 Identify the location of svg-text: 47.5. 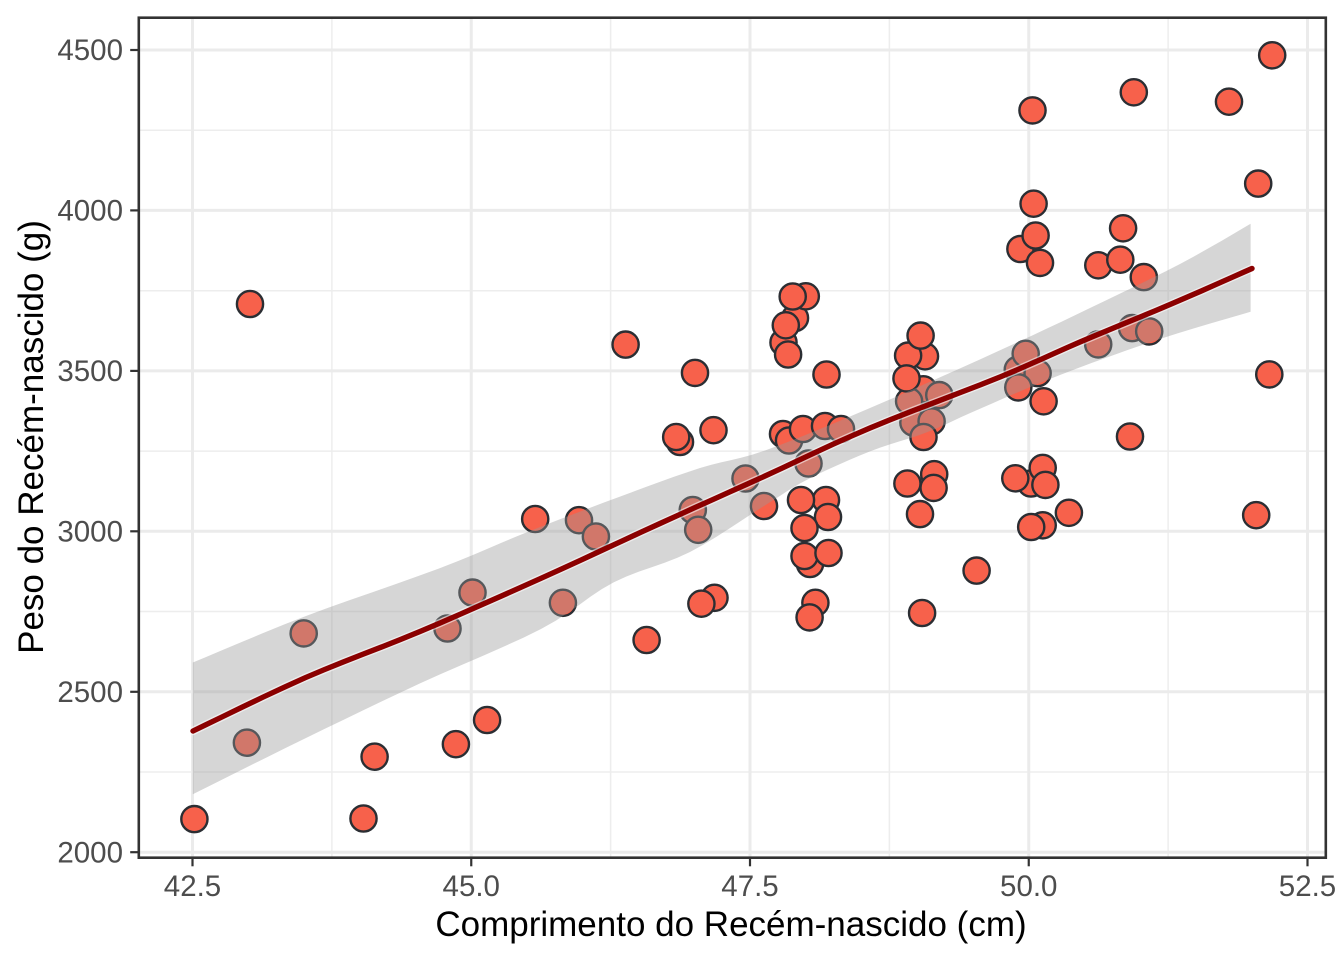
(749, 886).